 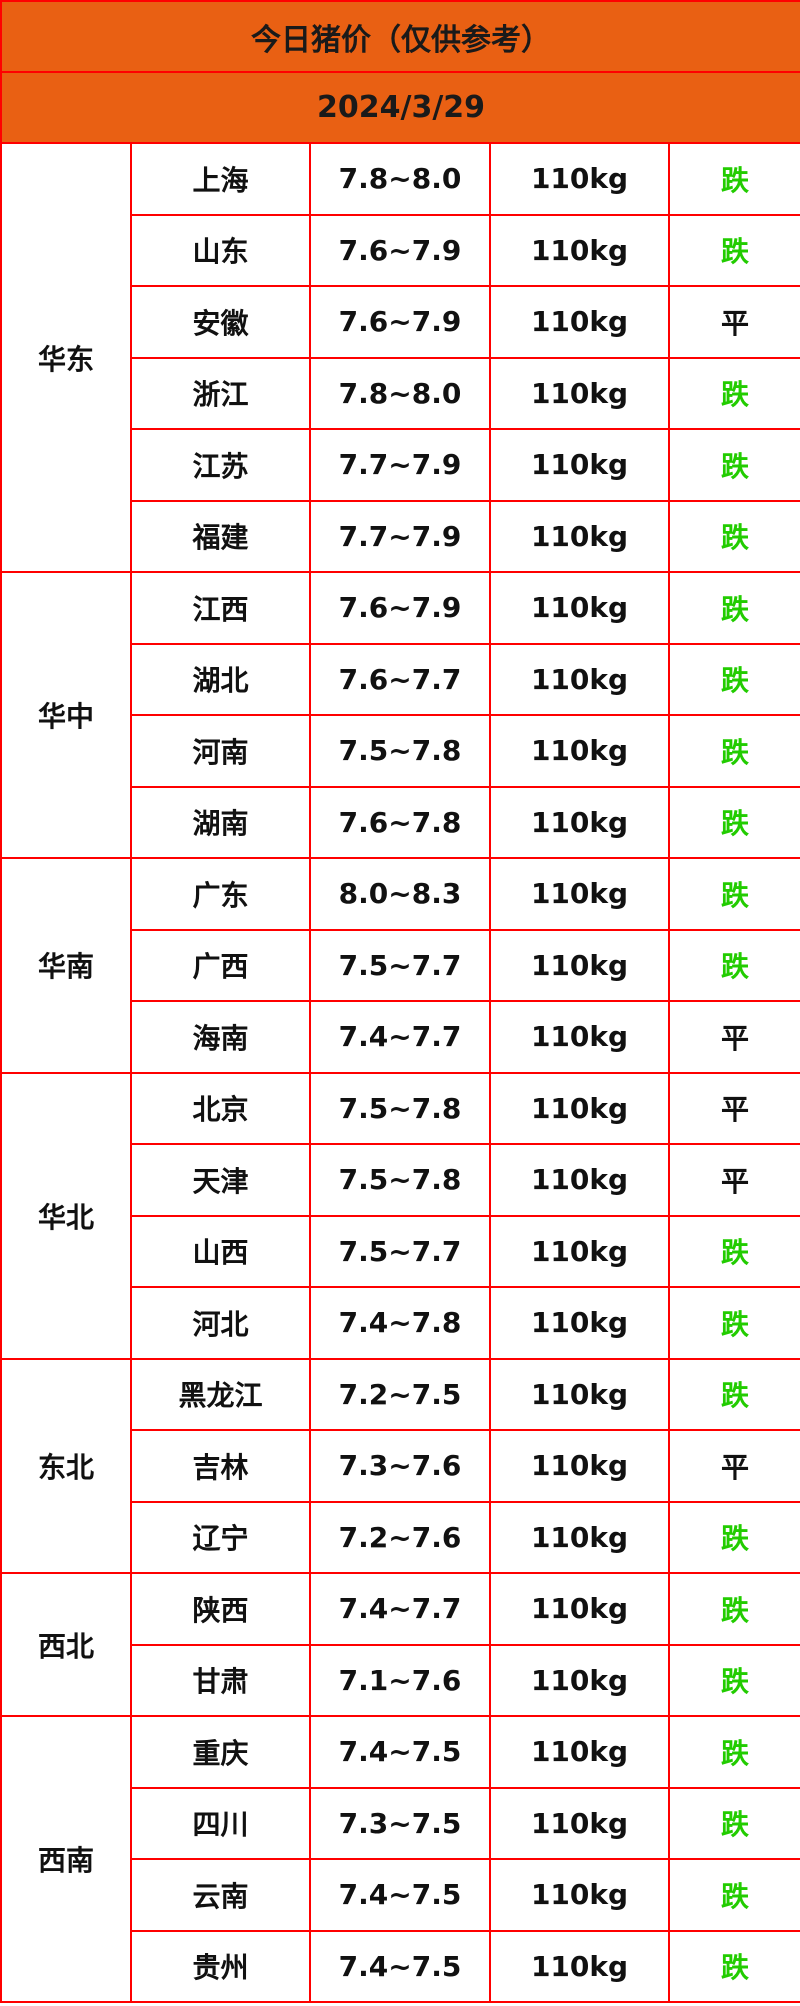 I want to click on table-row: 甘肃 7.1~7.6 110kg 跌, so click(x=400, y=1680).